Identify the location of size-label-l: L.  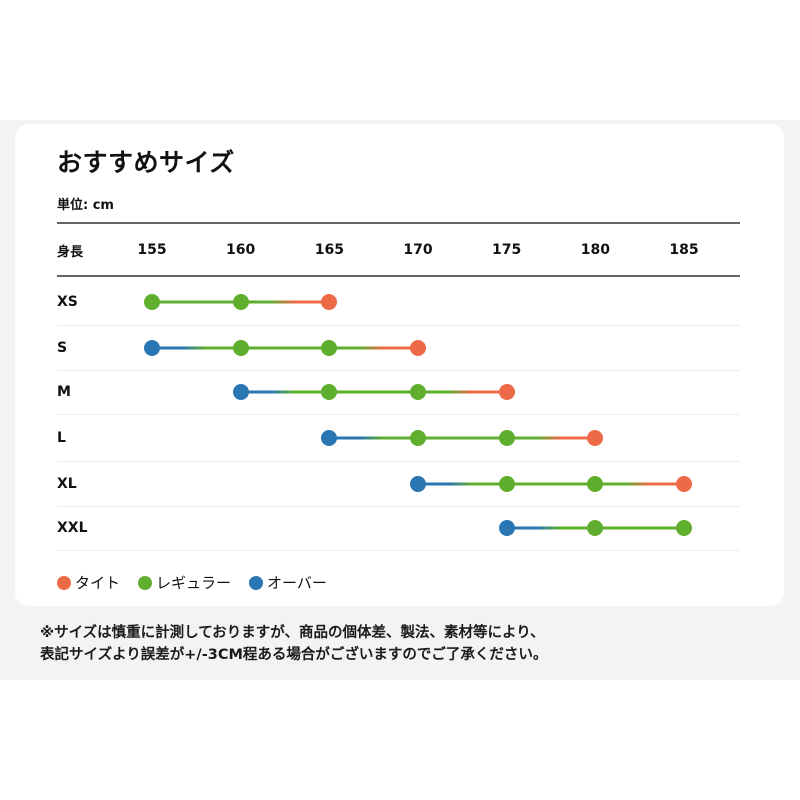
(61, 438).